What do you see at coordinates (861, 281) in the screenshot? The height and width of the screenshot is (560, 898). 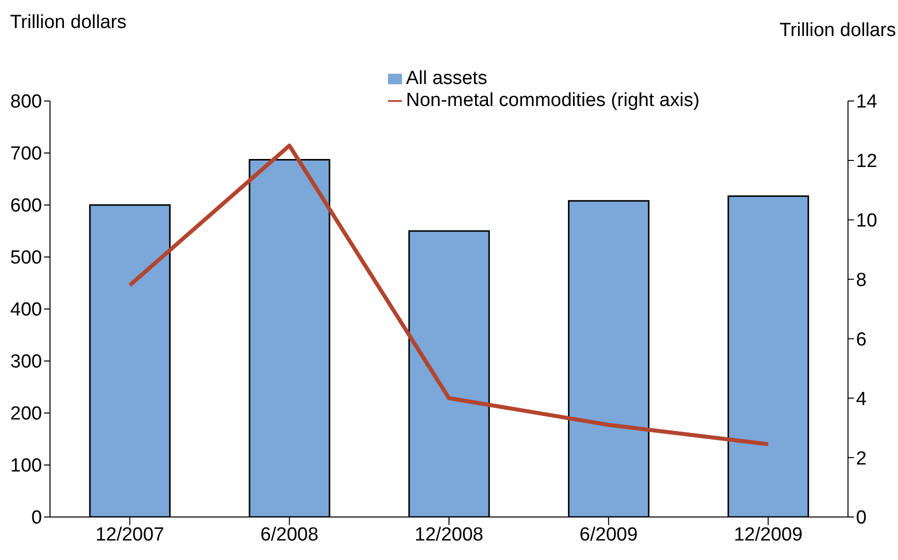 I see `y2-tick-label: 8` at bounding box center [861, 281].